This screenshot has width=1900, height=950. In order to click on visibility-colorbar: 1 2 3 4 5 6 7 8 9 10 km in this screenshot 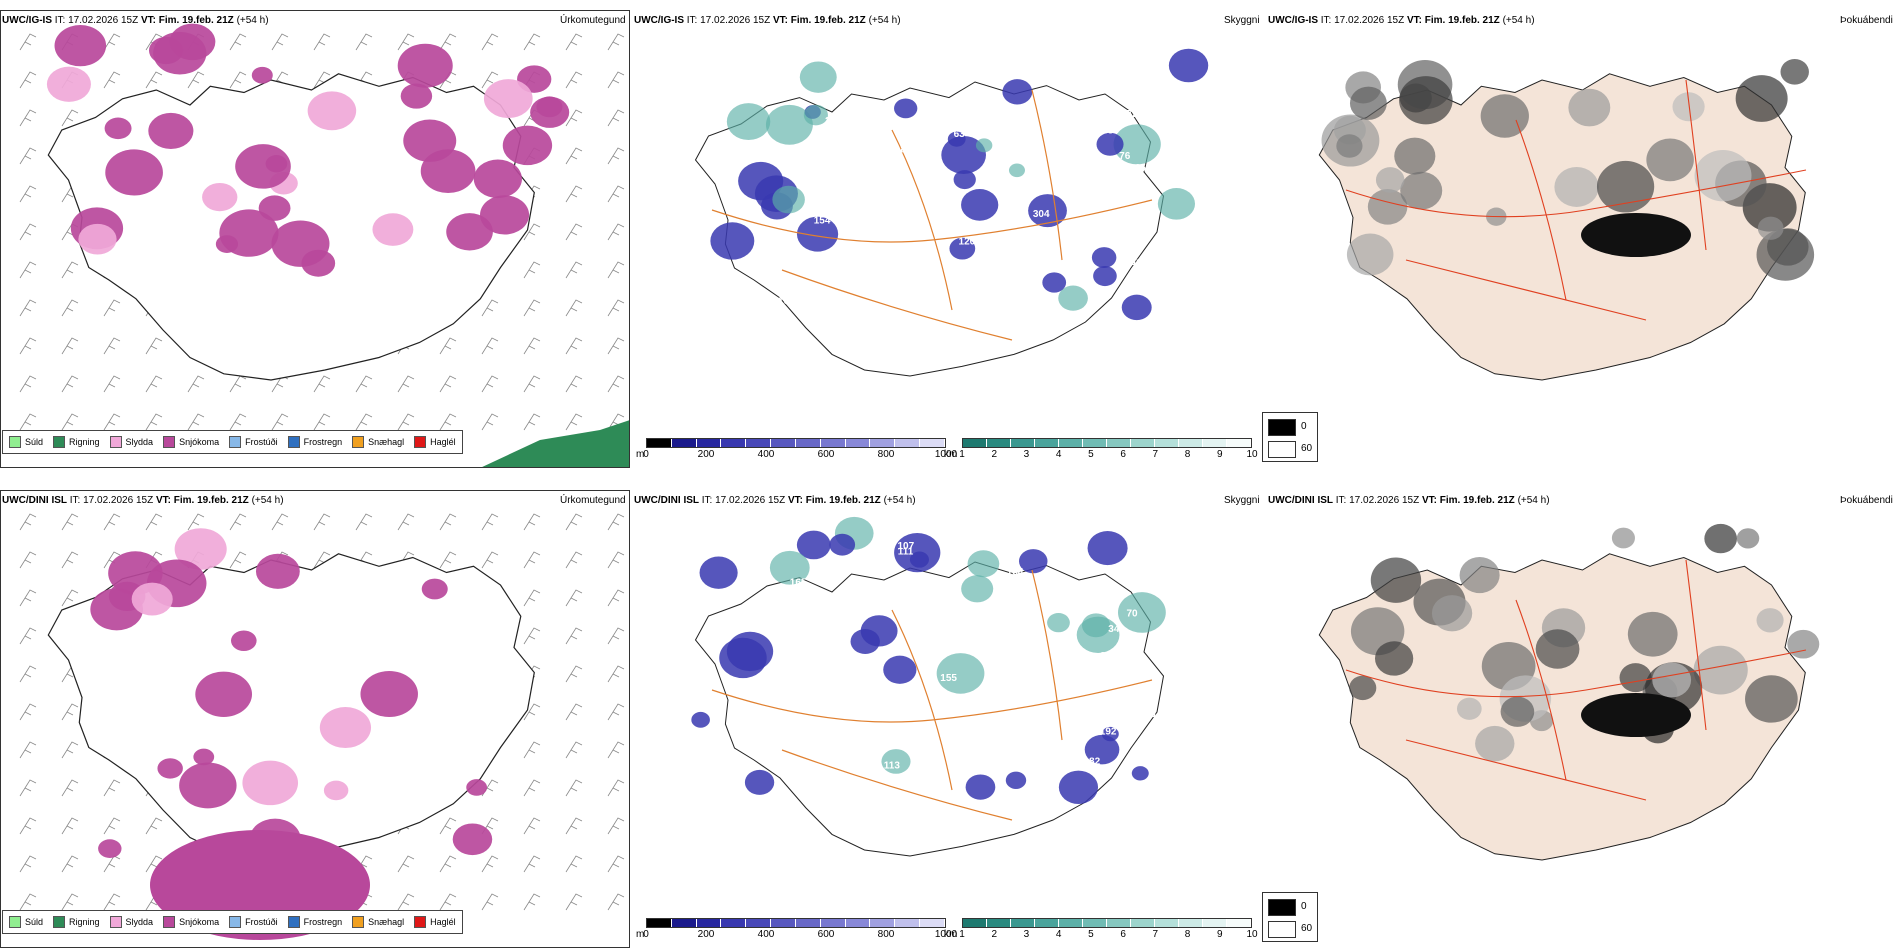, I will do `click(1101, 930)`.